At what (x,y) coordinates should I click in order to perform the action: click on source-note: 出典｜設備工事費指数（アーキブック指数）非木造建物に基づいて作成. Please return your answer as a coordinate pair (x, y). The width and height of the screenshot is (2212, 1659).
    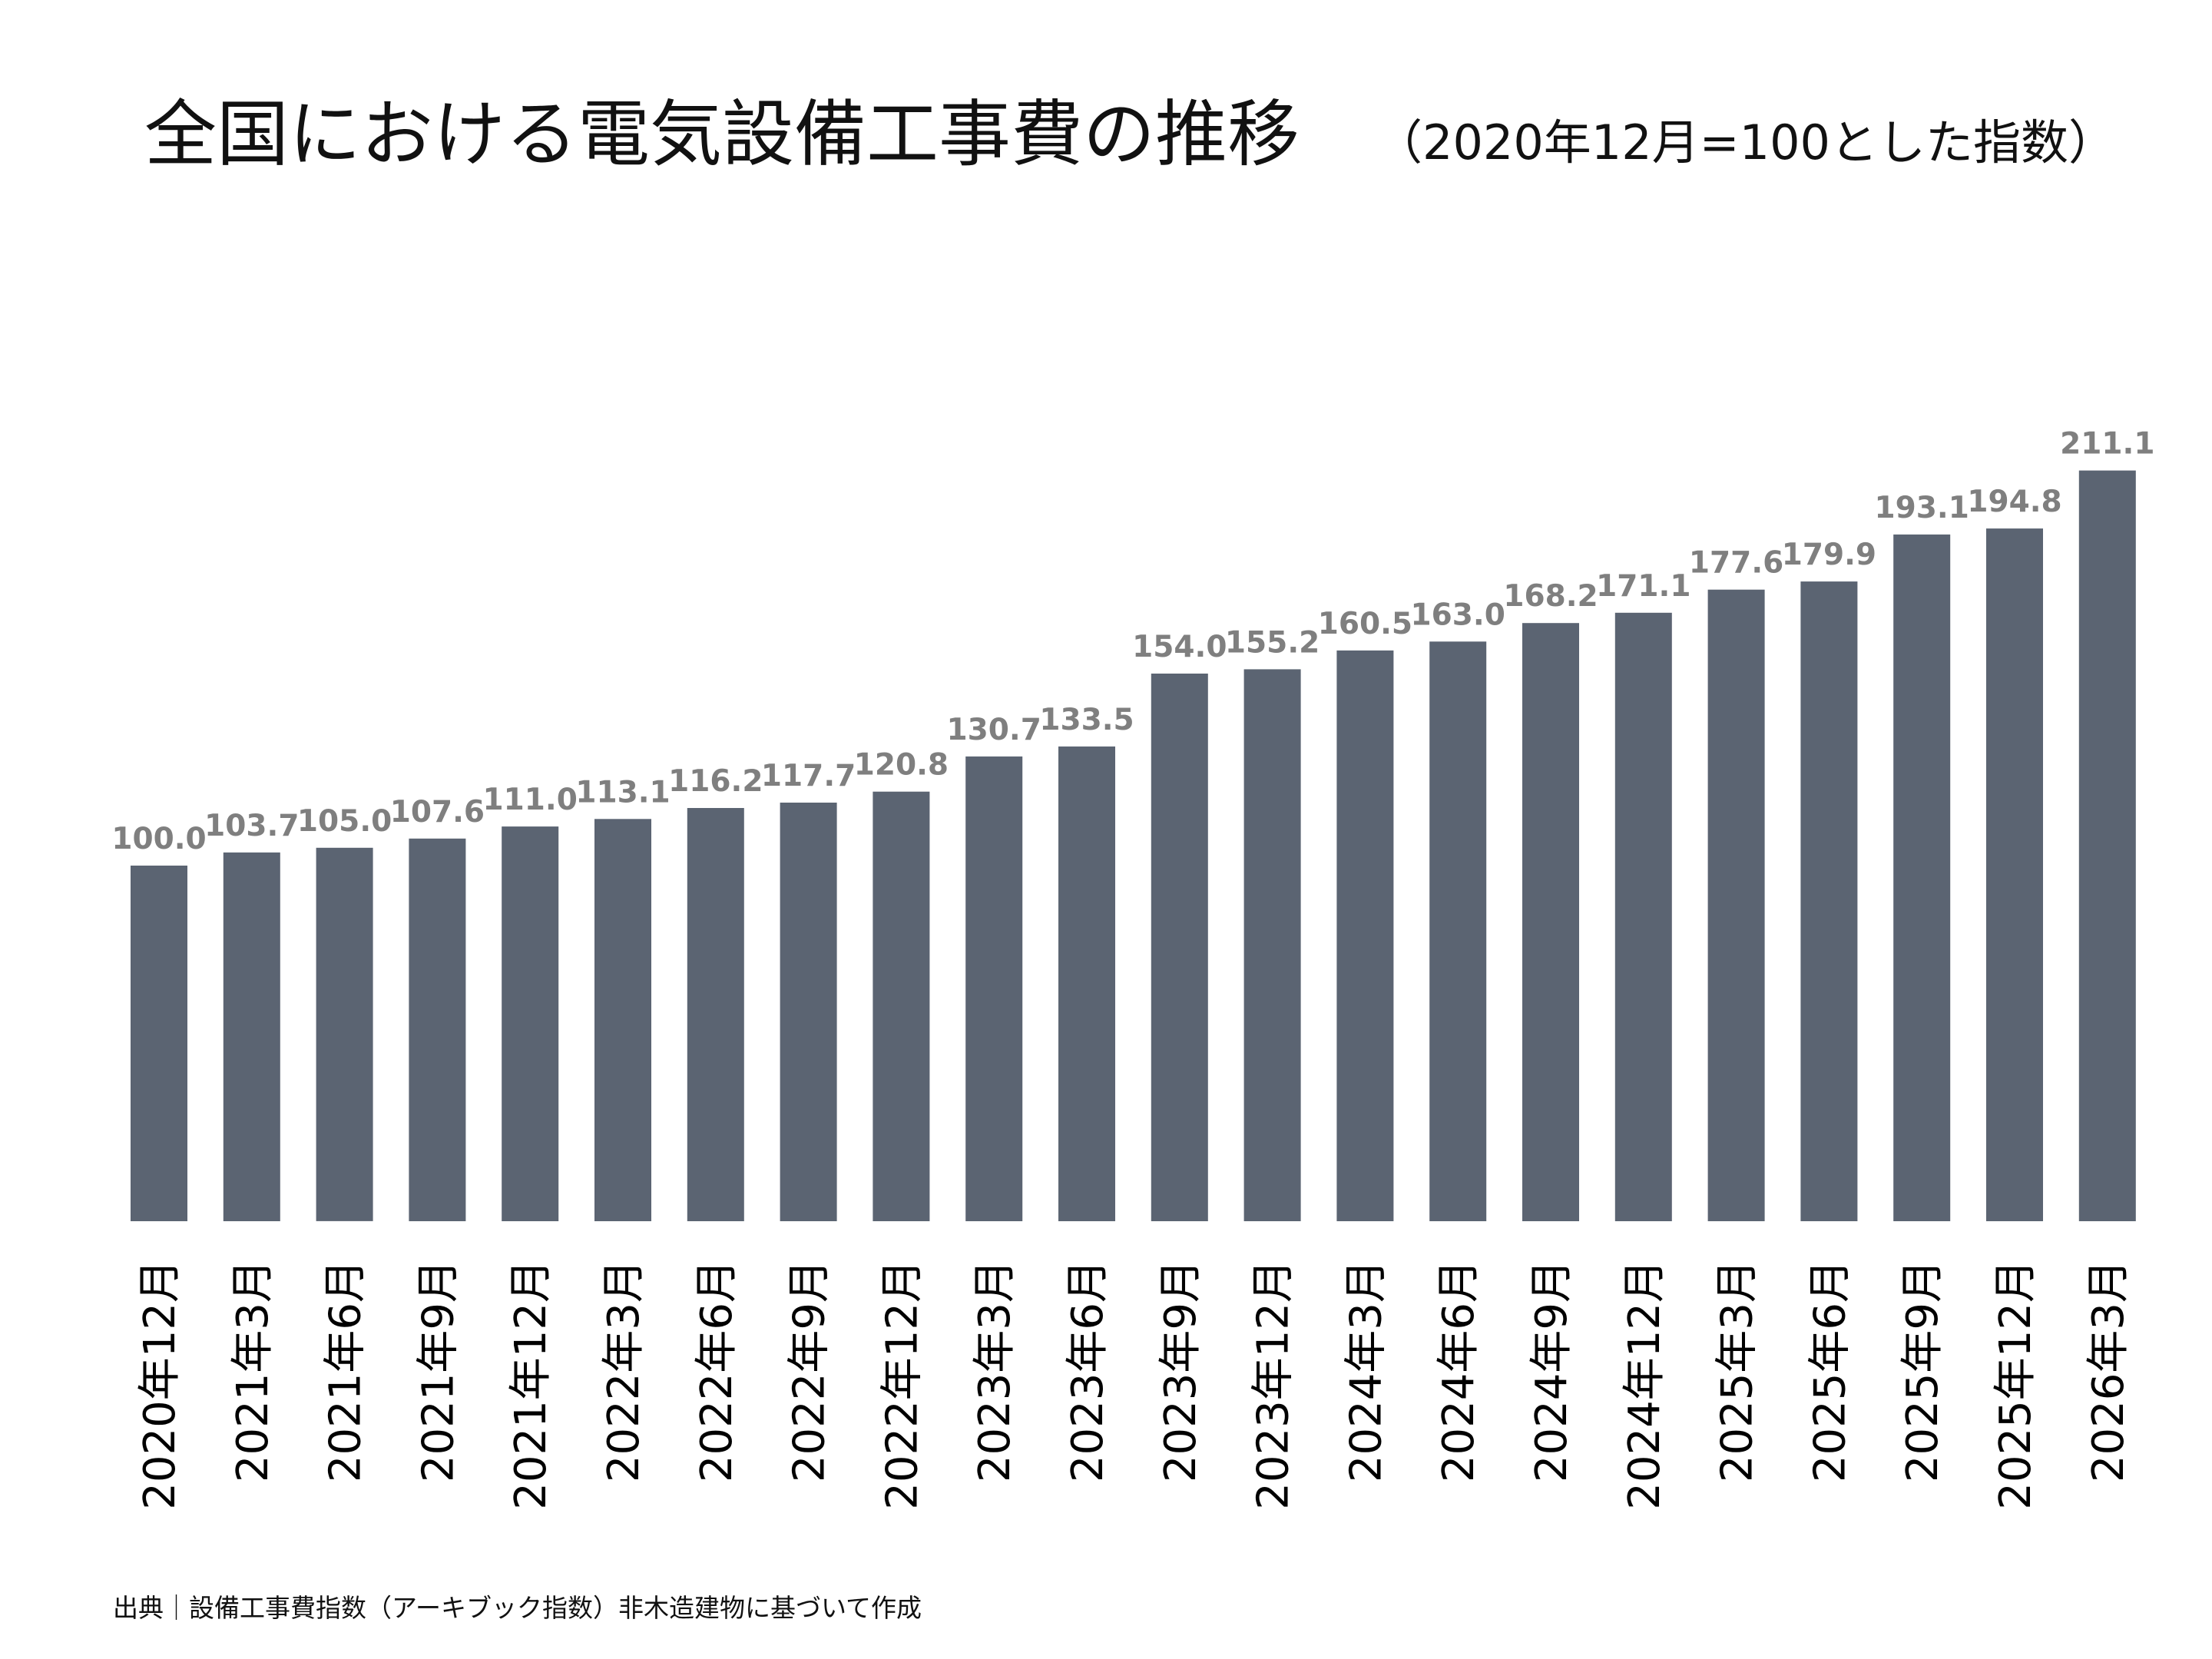
    Looking at the image, I should click on (518, 1608).